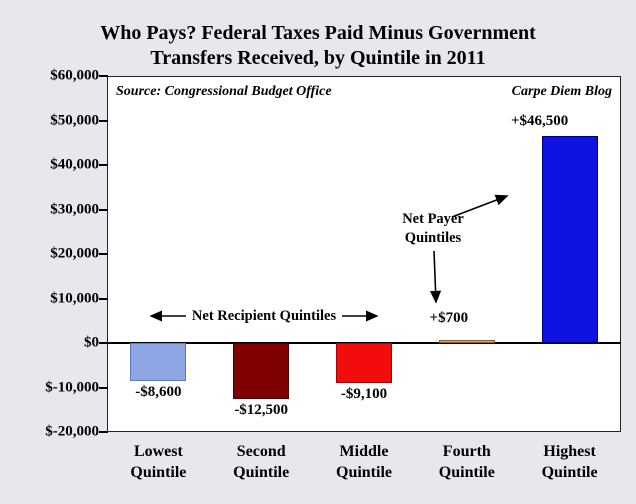 Image resolution: width=636 pixels, height=504 pixels. Describe the element at coordinates (74, 298) in the screenshot. I see `y-tick-label: $10,000` at that location.